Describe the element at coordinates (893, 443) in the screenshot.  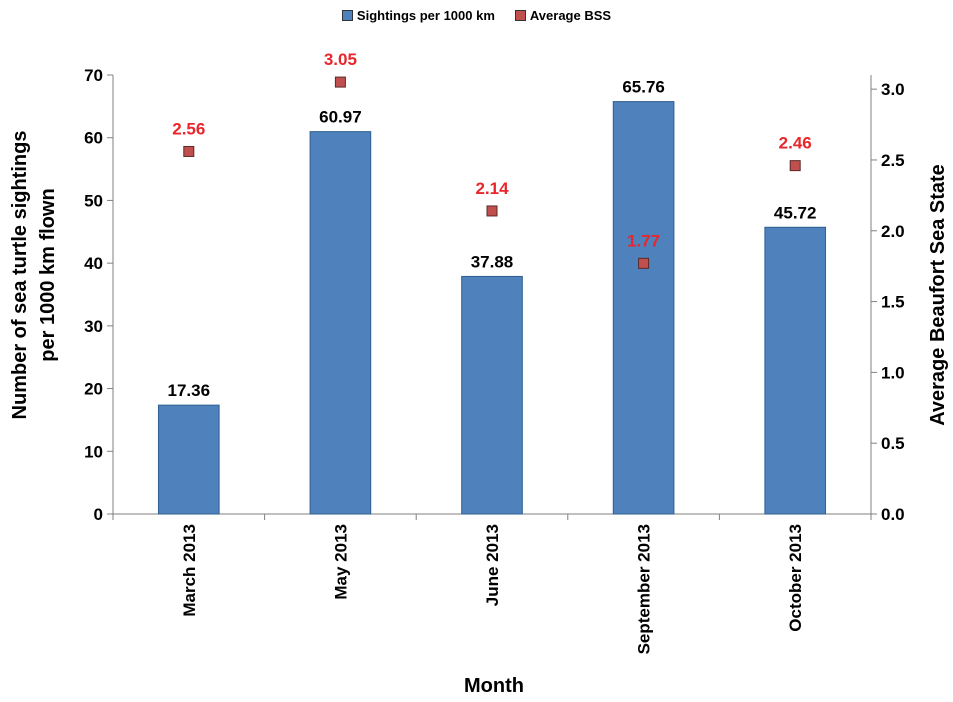
I see `y2-tick-label: 0.5` at that location.